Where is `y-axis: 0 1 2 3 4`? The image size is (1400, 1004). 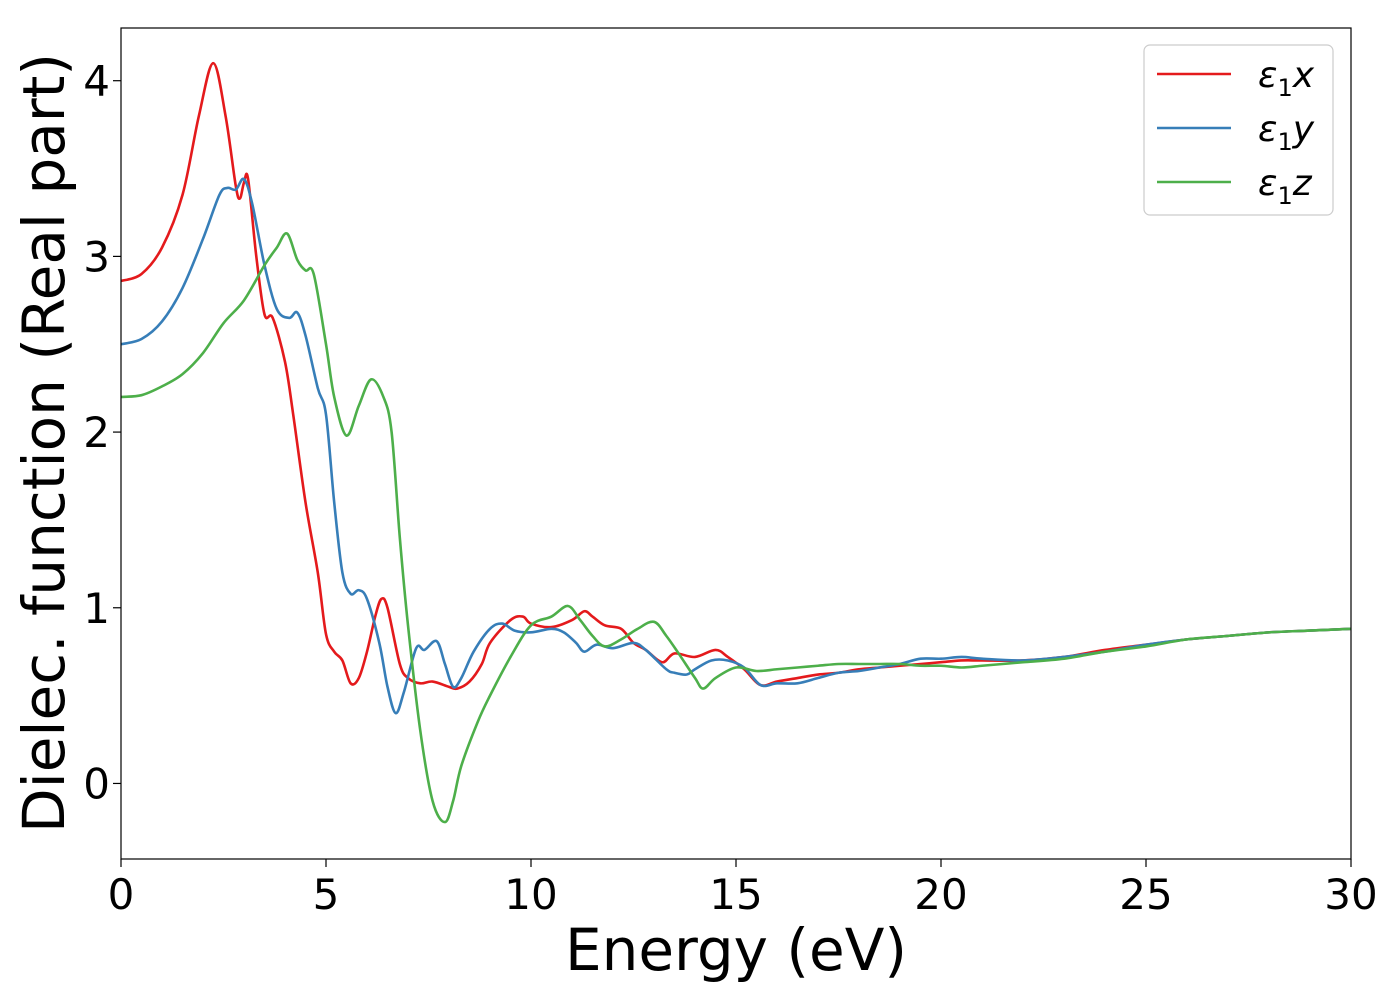 y-axis: 0 1 2 3 4 is located at coordinates (102, 432).